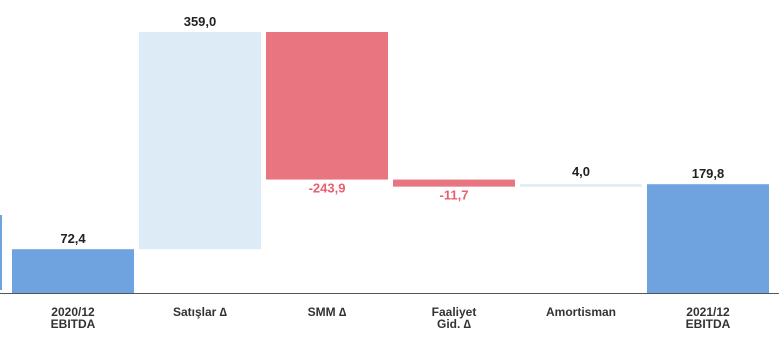 Image resolution: width=779 pixels, height=347 pixels. Describe the element at coordinates (708, 324) in the screenshot. I see `category-label-5-1: EBITDA` at that location.